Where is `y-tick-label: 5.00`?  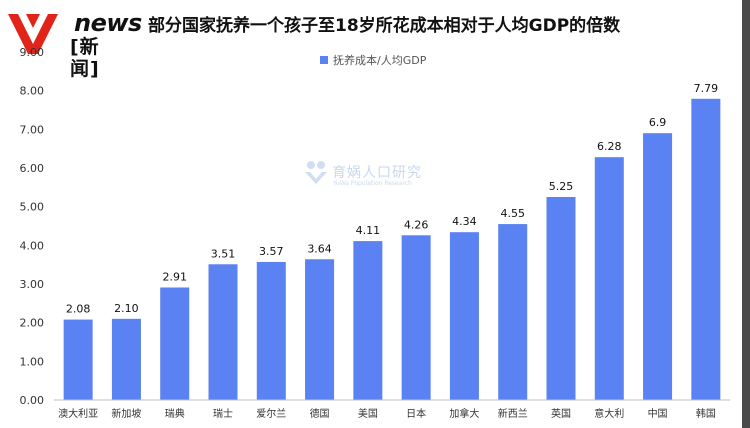
y-tick-label: 5.00 is located at coordinates (32, 207).